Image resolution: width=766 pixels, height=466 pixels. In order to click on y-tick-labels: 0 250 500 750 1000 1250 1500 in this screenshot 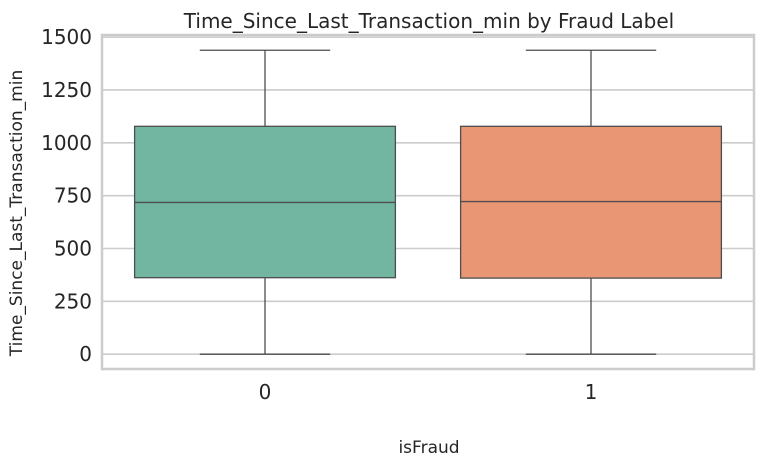, I will do `click(66, 195)`.